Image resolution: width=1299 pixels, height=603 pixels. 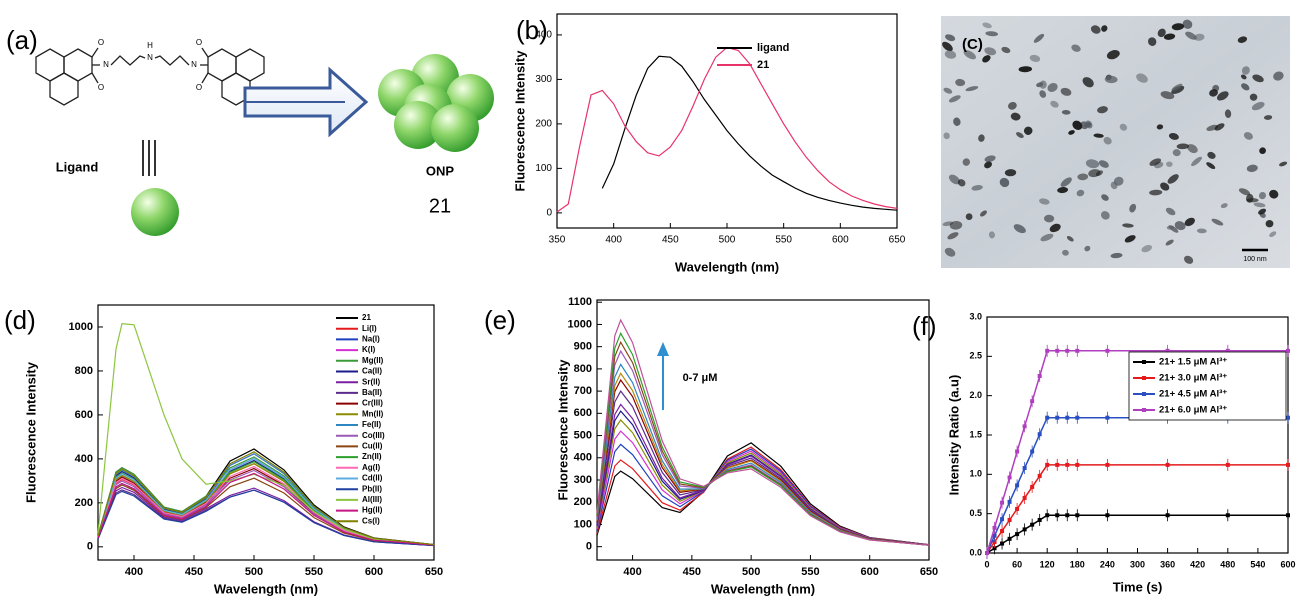 What do you see at coordinates (975, 513) in the screenshot?
I see `y-tick-label: 0.5` at bounding box center [975, 513].